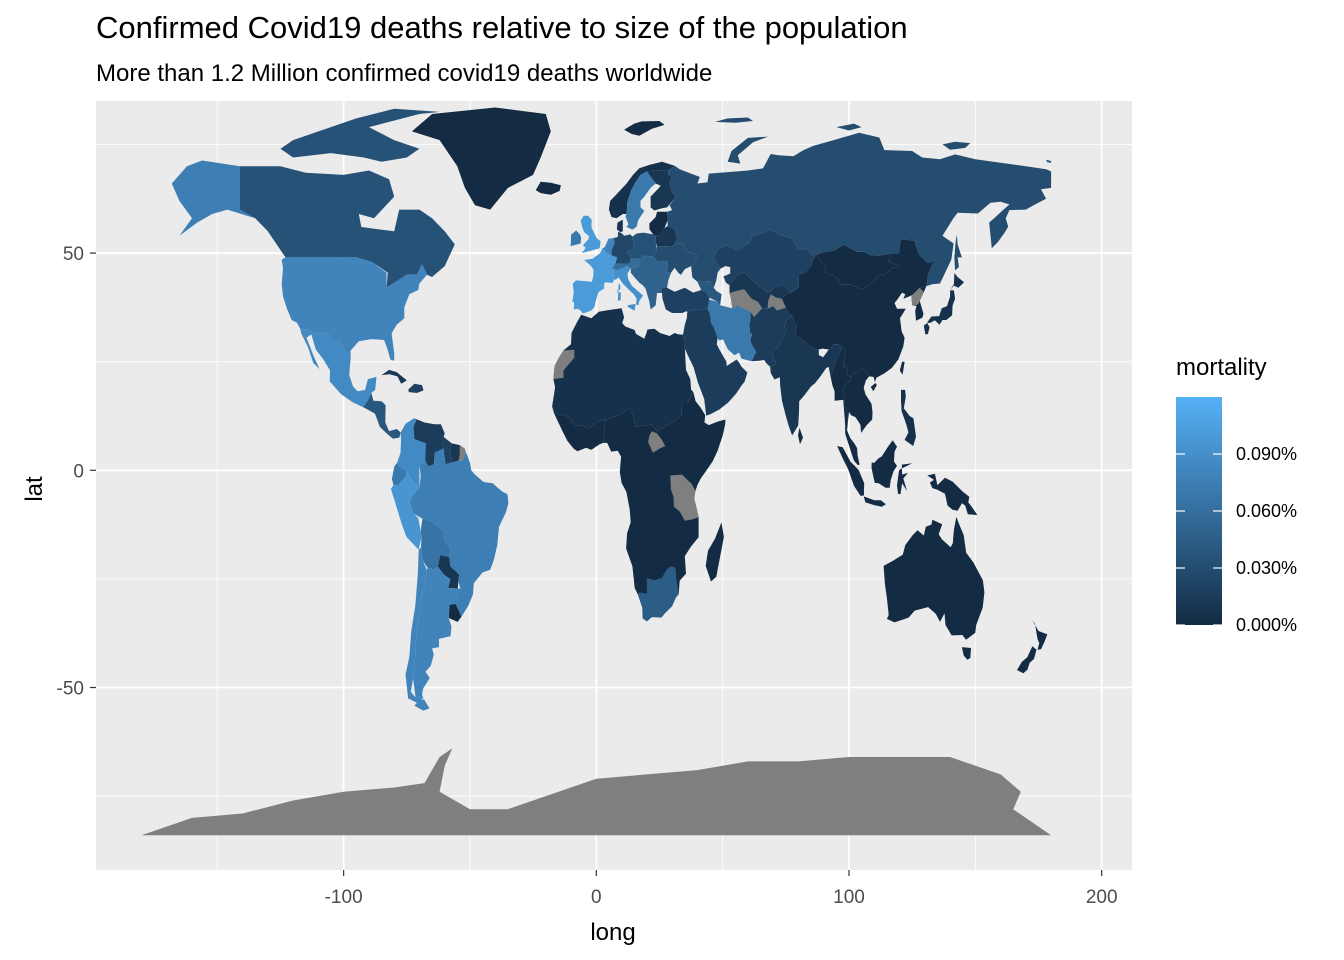  I want to click on region-chile, so click(416, 625).